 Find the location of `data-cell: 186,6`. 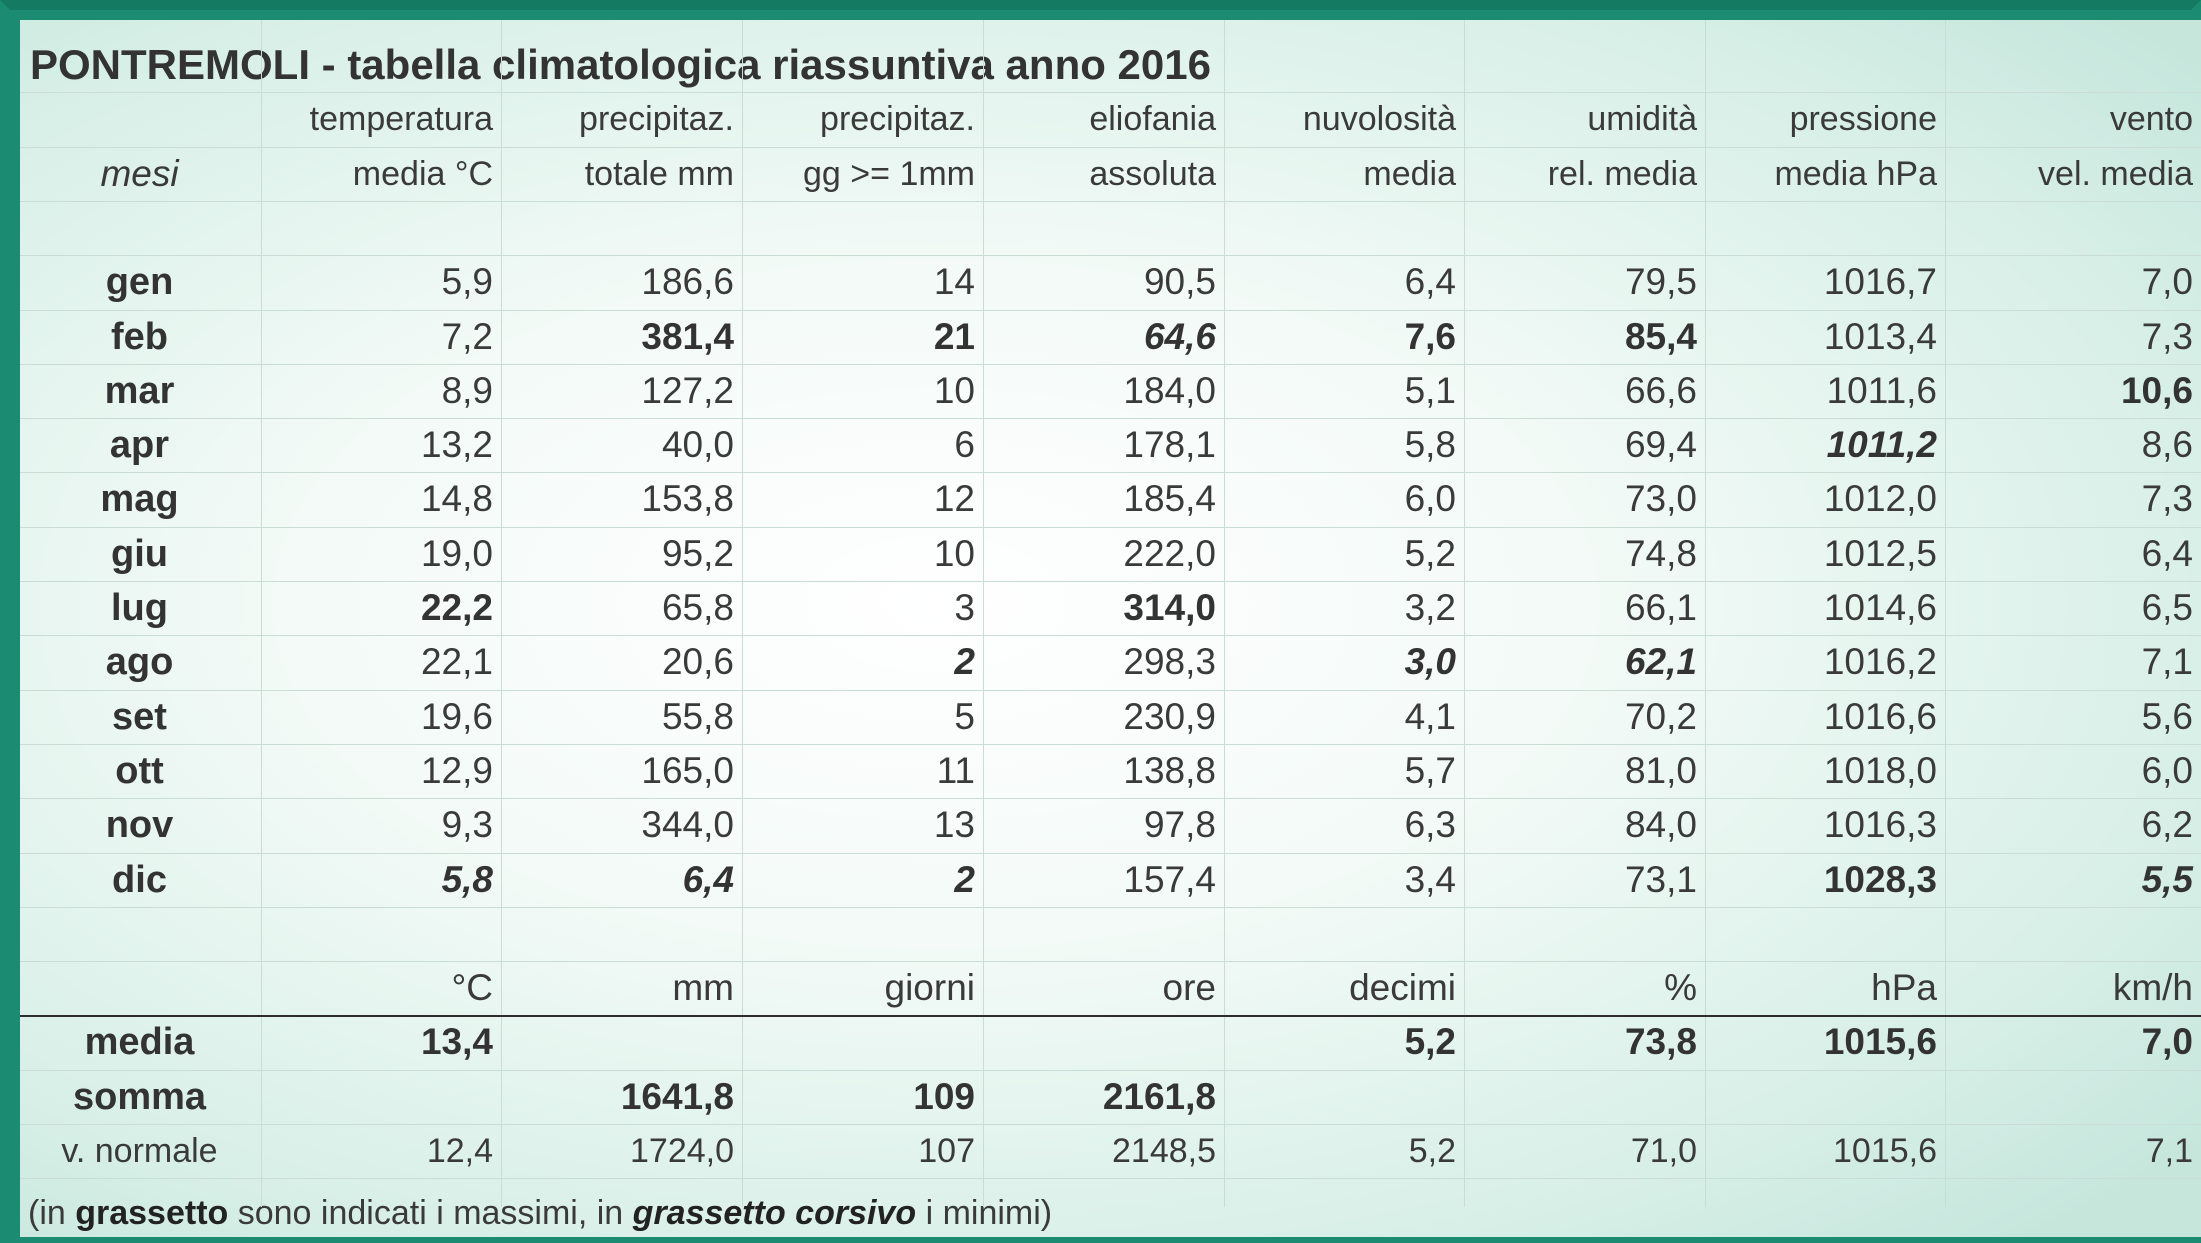

data-cell: 186,6 is located at coordinates (687, 281).